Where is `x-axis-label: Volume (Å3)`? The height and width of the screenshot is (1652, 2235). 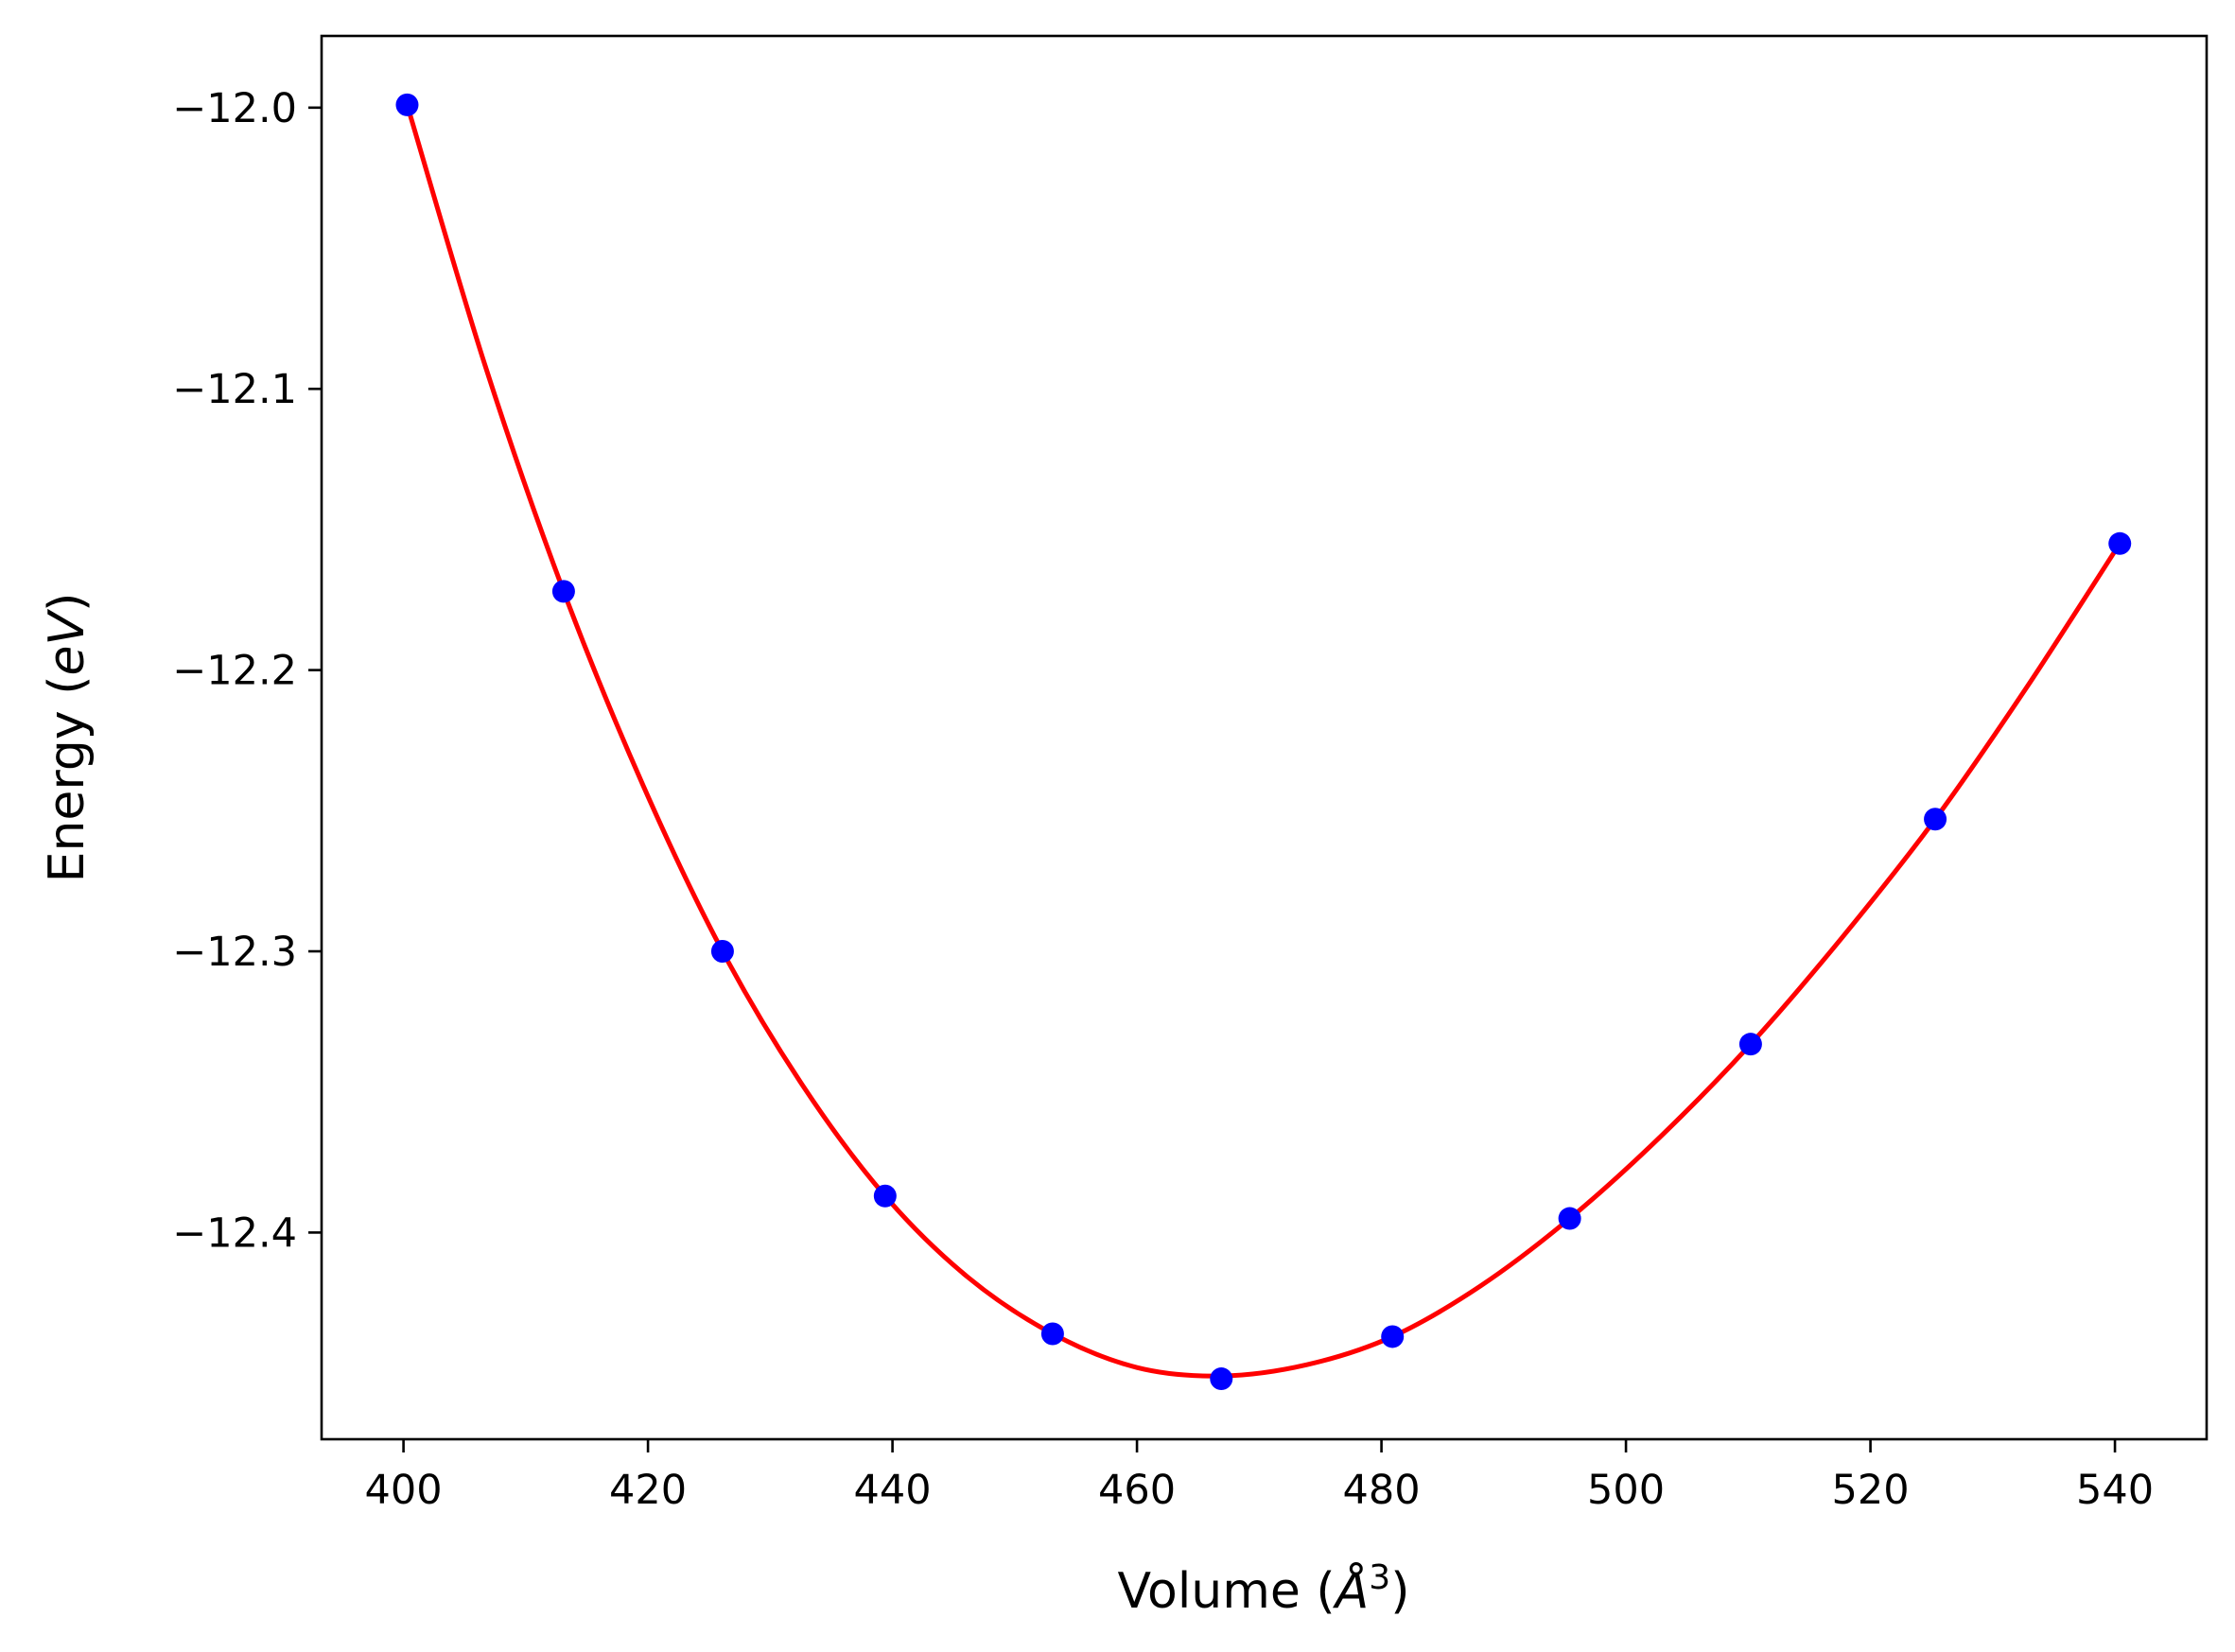 x-axis-label: Volume (Å3) is located at coordinates (1264, 1589).